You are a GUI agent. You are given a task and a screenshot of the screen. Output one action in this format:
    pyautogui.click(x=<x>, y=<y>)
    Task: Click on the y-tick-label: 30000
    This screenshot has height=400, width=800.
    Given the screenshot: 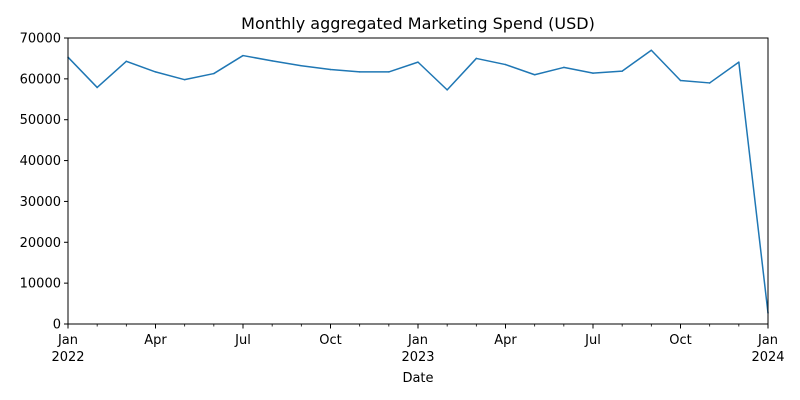 What is the action you would take?
    pyautogui.click(x=40, y=202)
    